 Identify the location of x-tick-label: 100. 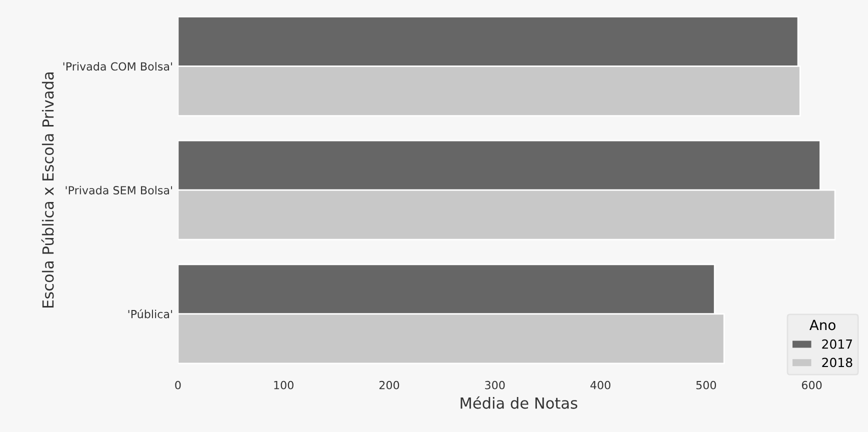
(284, 385).